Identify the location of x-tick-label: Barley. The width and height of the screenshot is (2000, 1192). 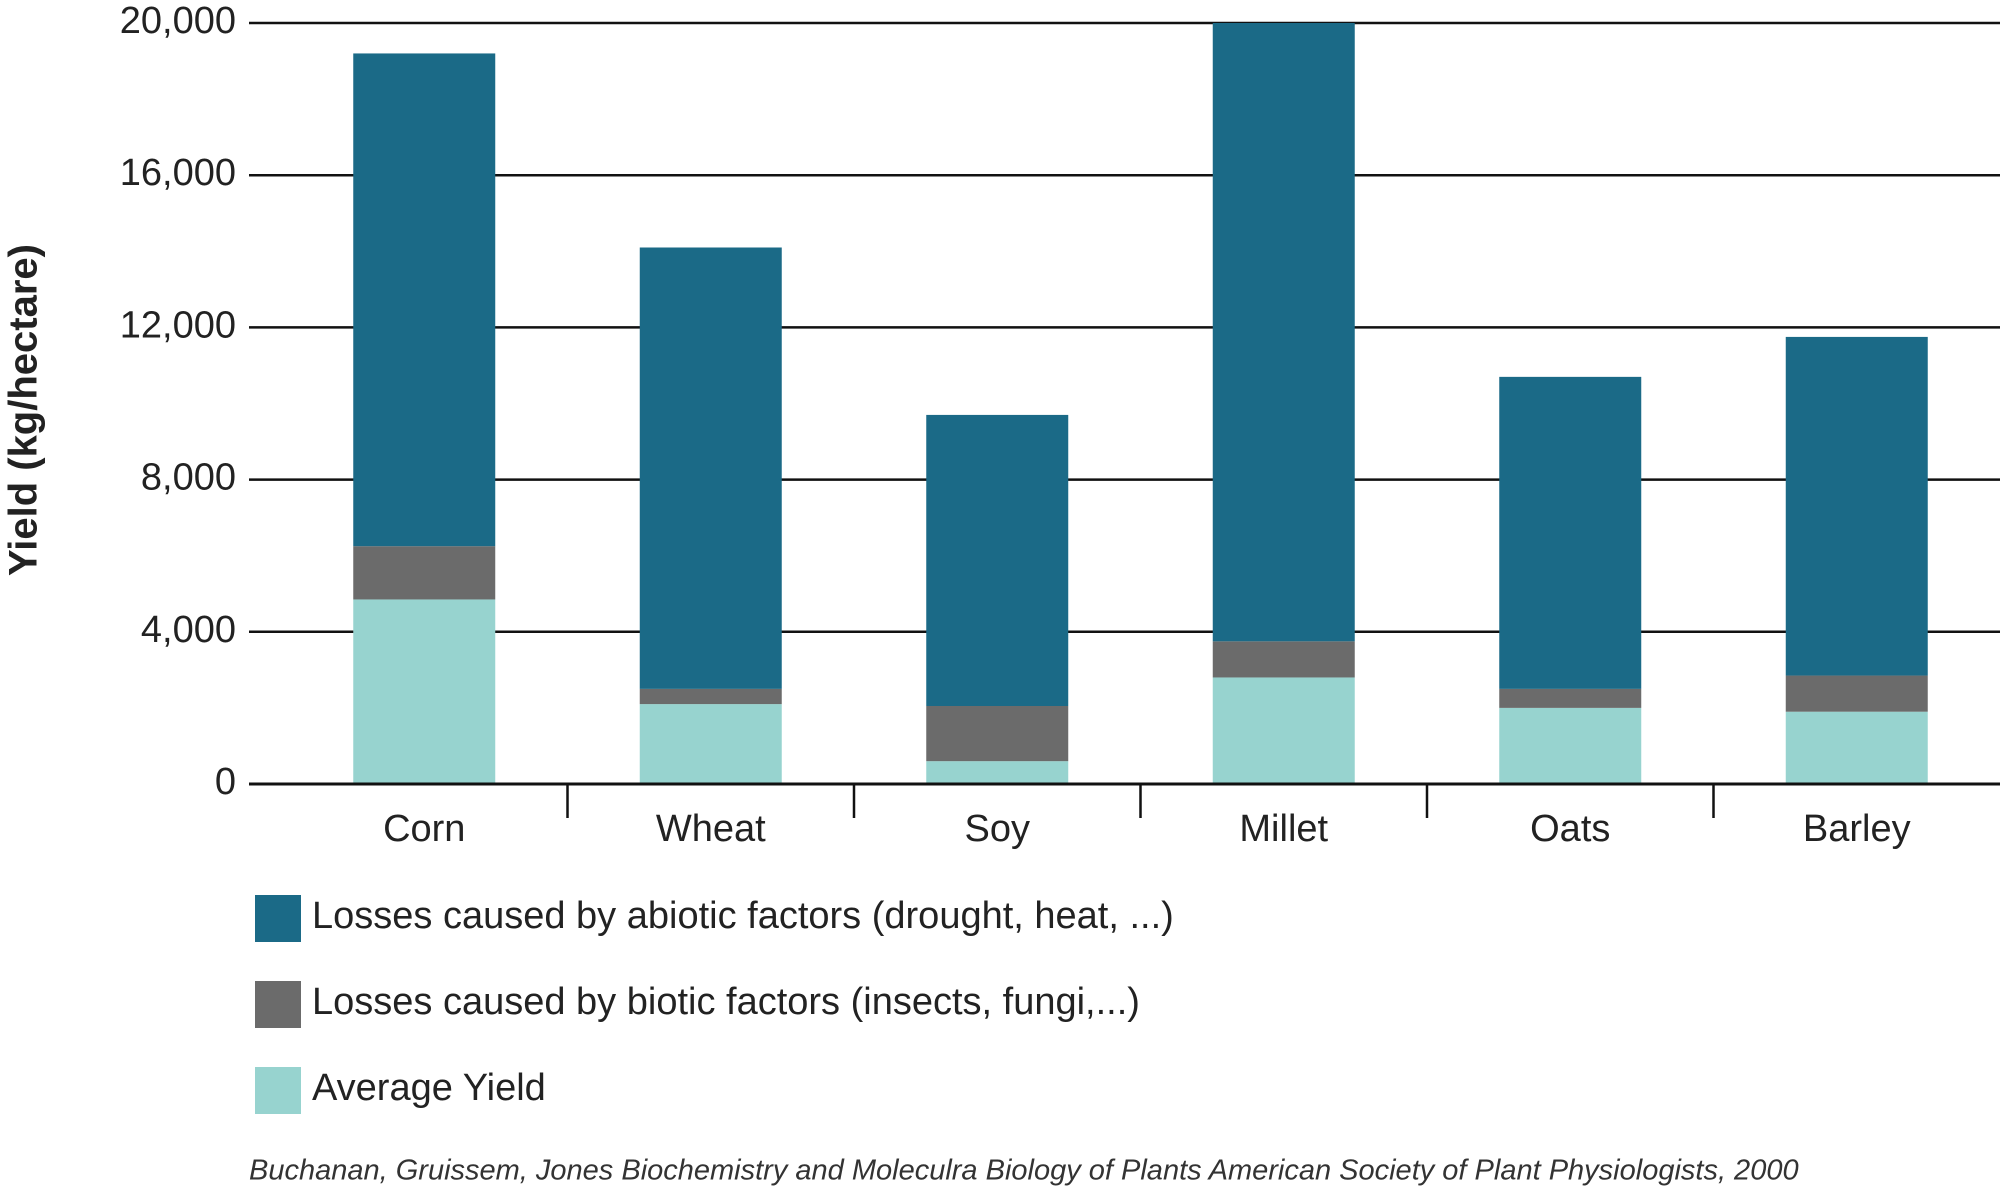
(1857, 829).